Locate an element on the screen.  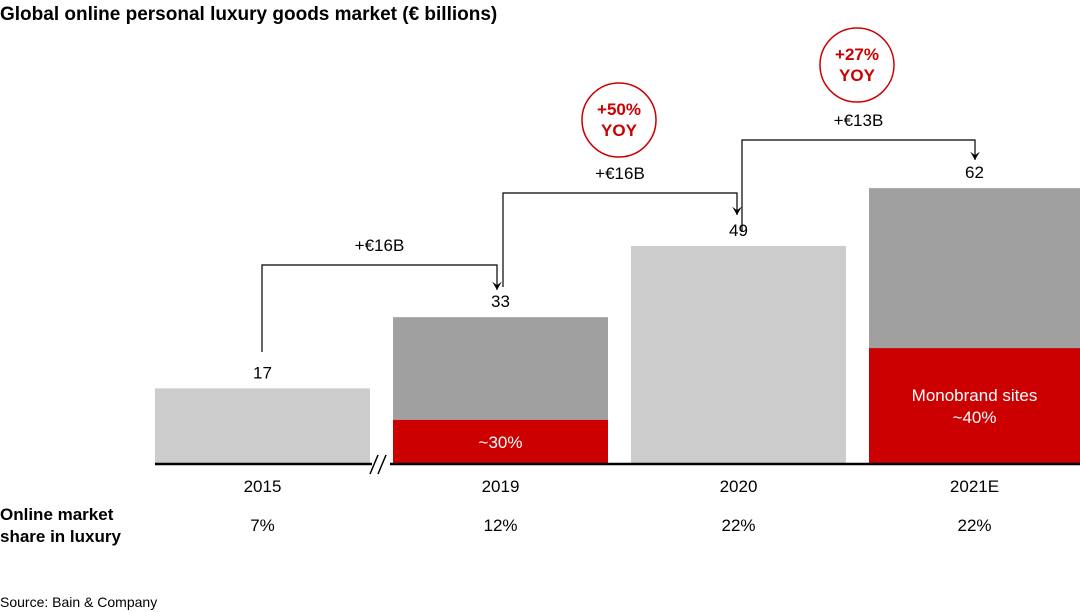
bar-2015 is located at coordinates (262, 426).